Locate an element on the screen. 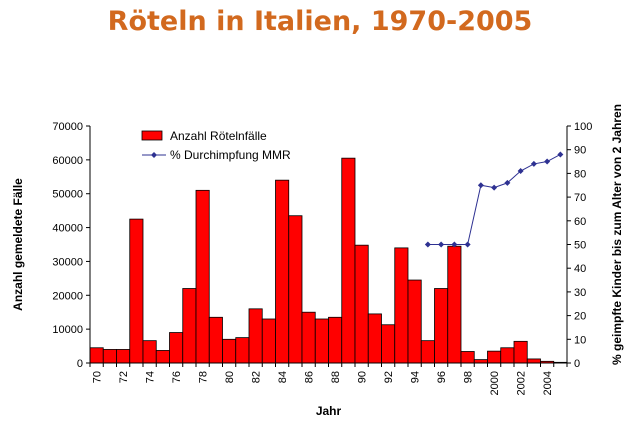 The image size is (640, 430). line-point-2001 is located at coordinates (507, 182).